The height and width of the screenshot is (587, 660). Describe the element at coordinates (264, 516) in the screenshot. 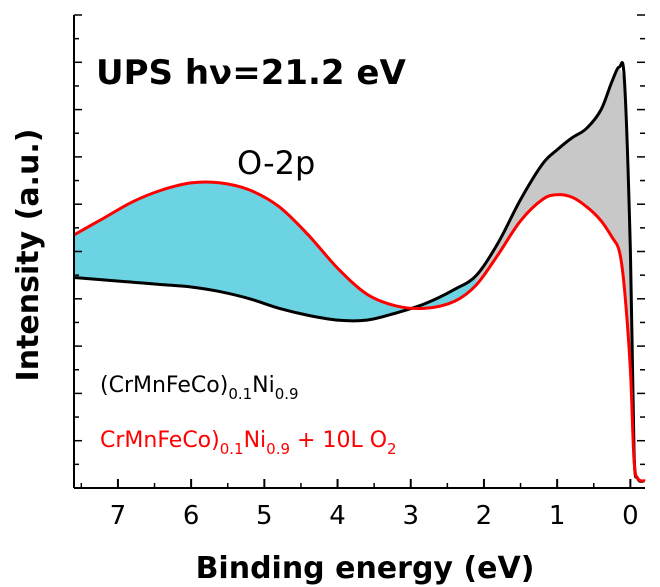

I see `x-tick-label-5: 5` at that location.